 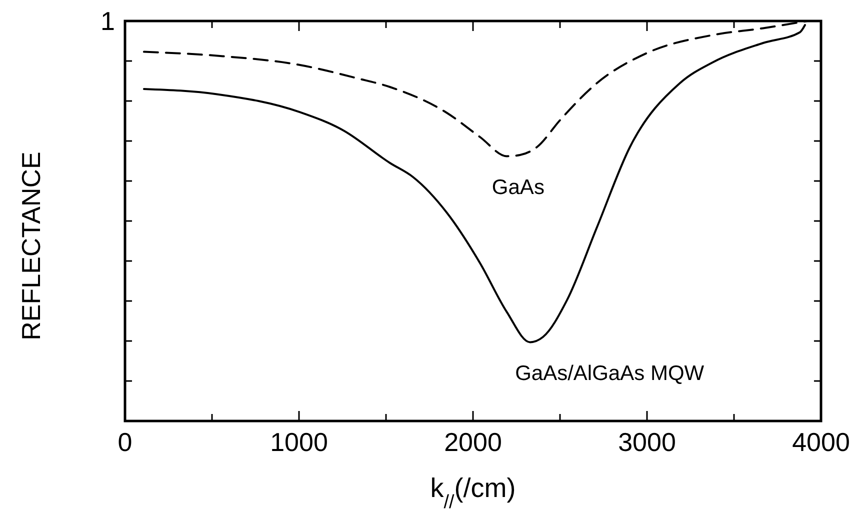 I want to click on x-tick-label: 1000, so click(x=299, y=442).